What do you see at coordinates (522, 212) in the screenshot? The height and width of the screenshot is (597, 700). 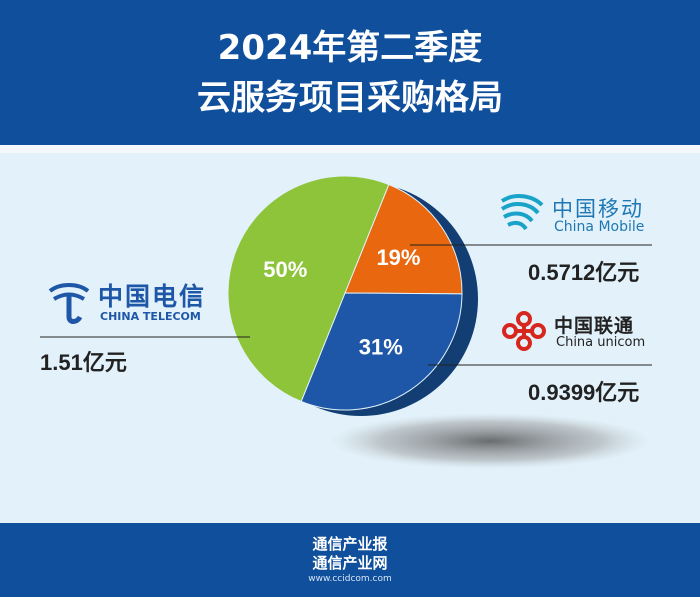 I see `mobile-logo-icon` at bounding box center [522, 212].